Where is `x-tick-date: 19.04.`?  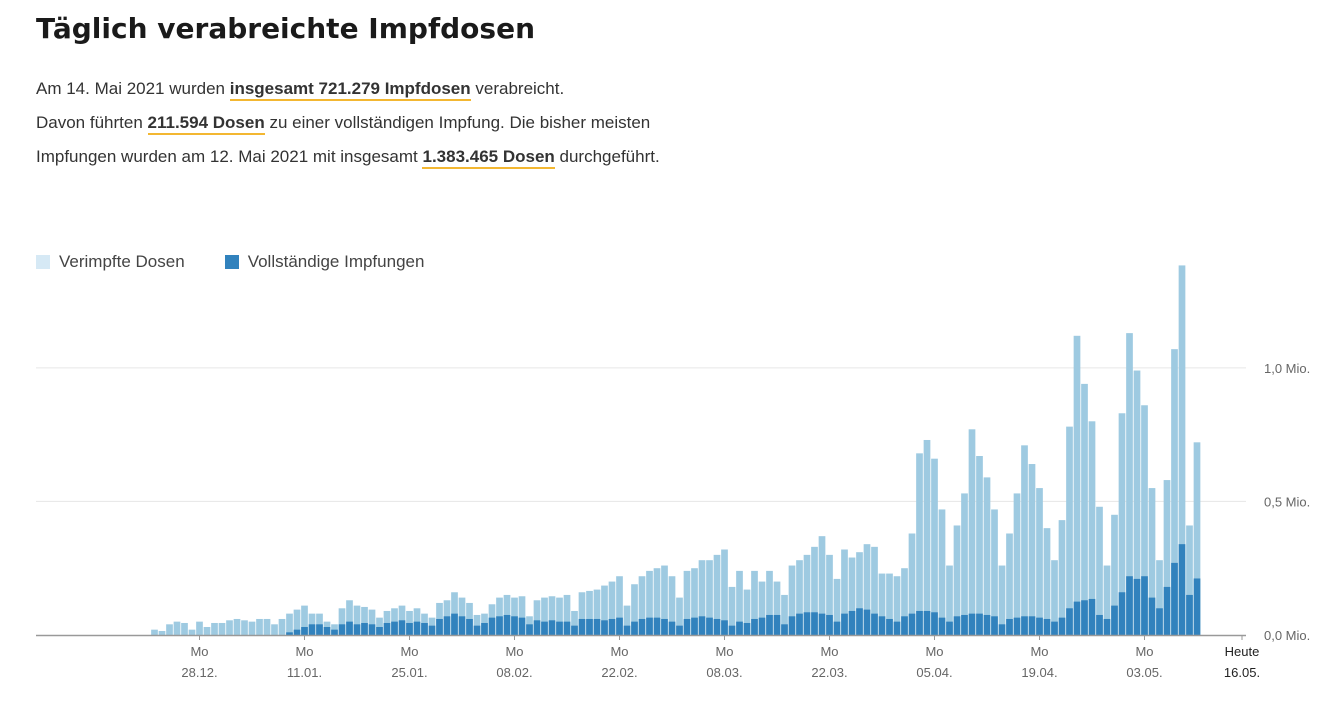
x-tick-date: 19.04. is located at coordinates (1039, 672).